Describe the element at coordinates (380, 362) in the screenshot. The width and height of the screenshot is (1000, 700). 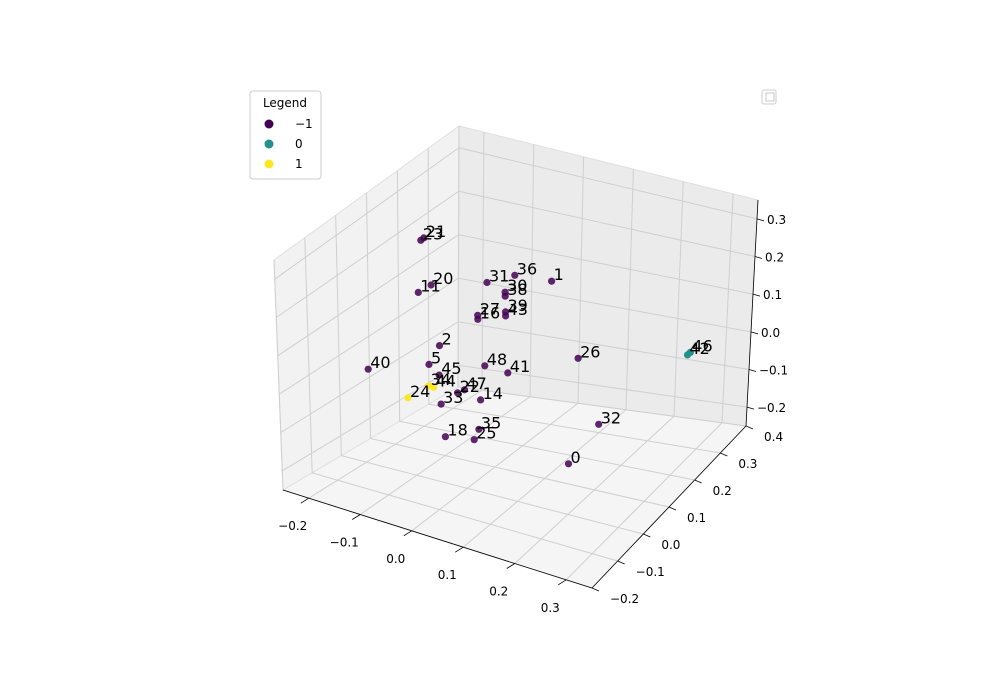
I see `point-label: 40` at that location.